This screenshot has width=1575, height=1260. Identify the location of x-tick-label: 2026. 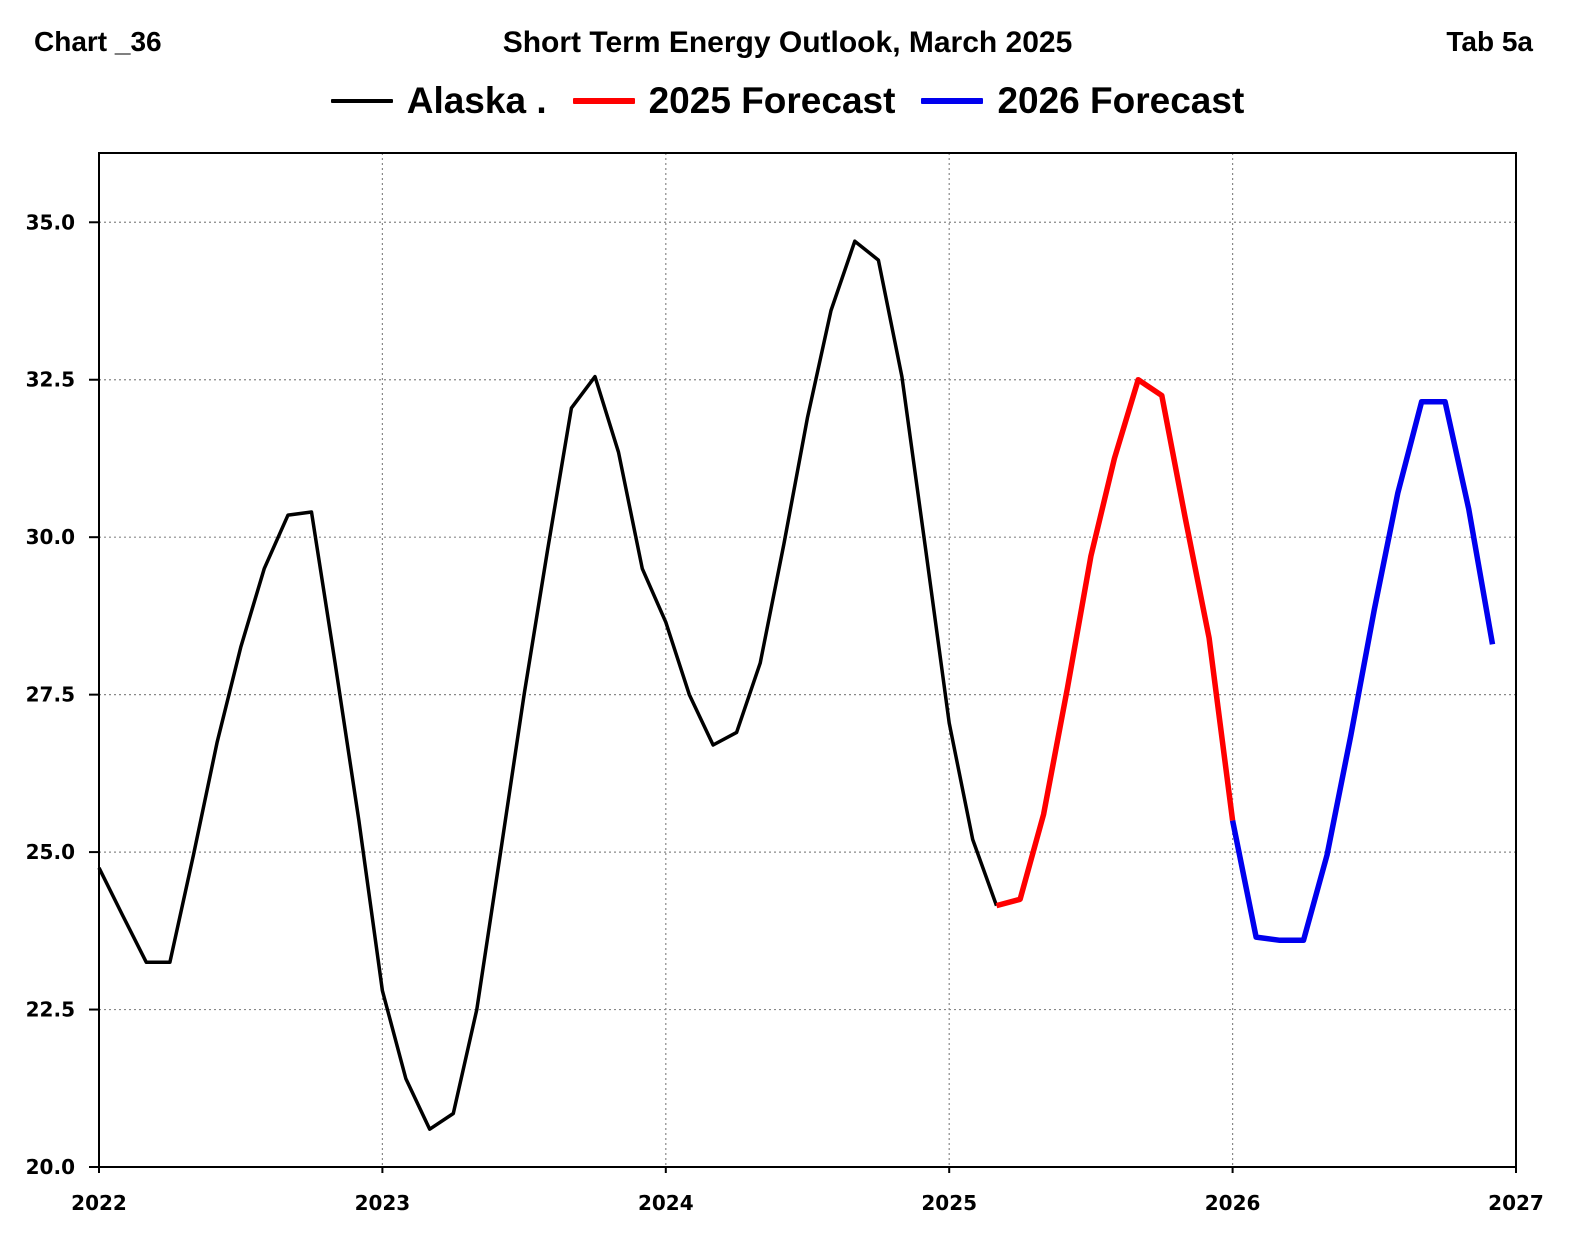
(1233, 1203).